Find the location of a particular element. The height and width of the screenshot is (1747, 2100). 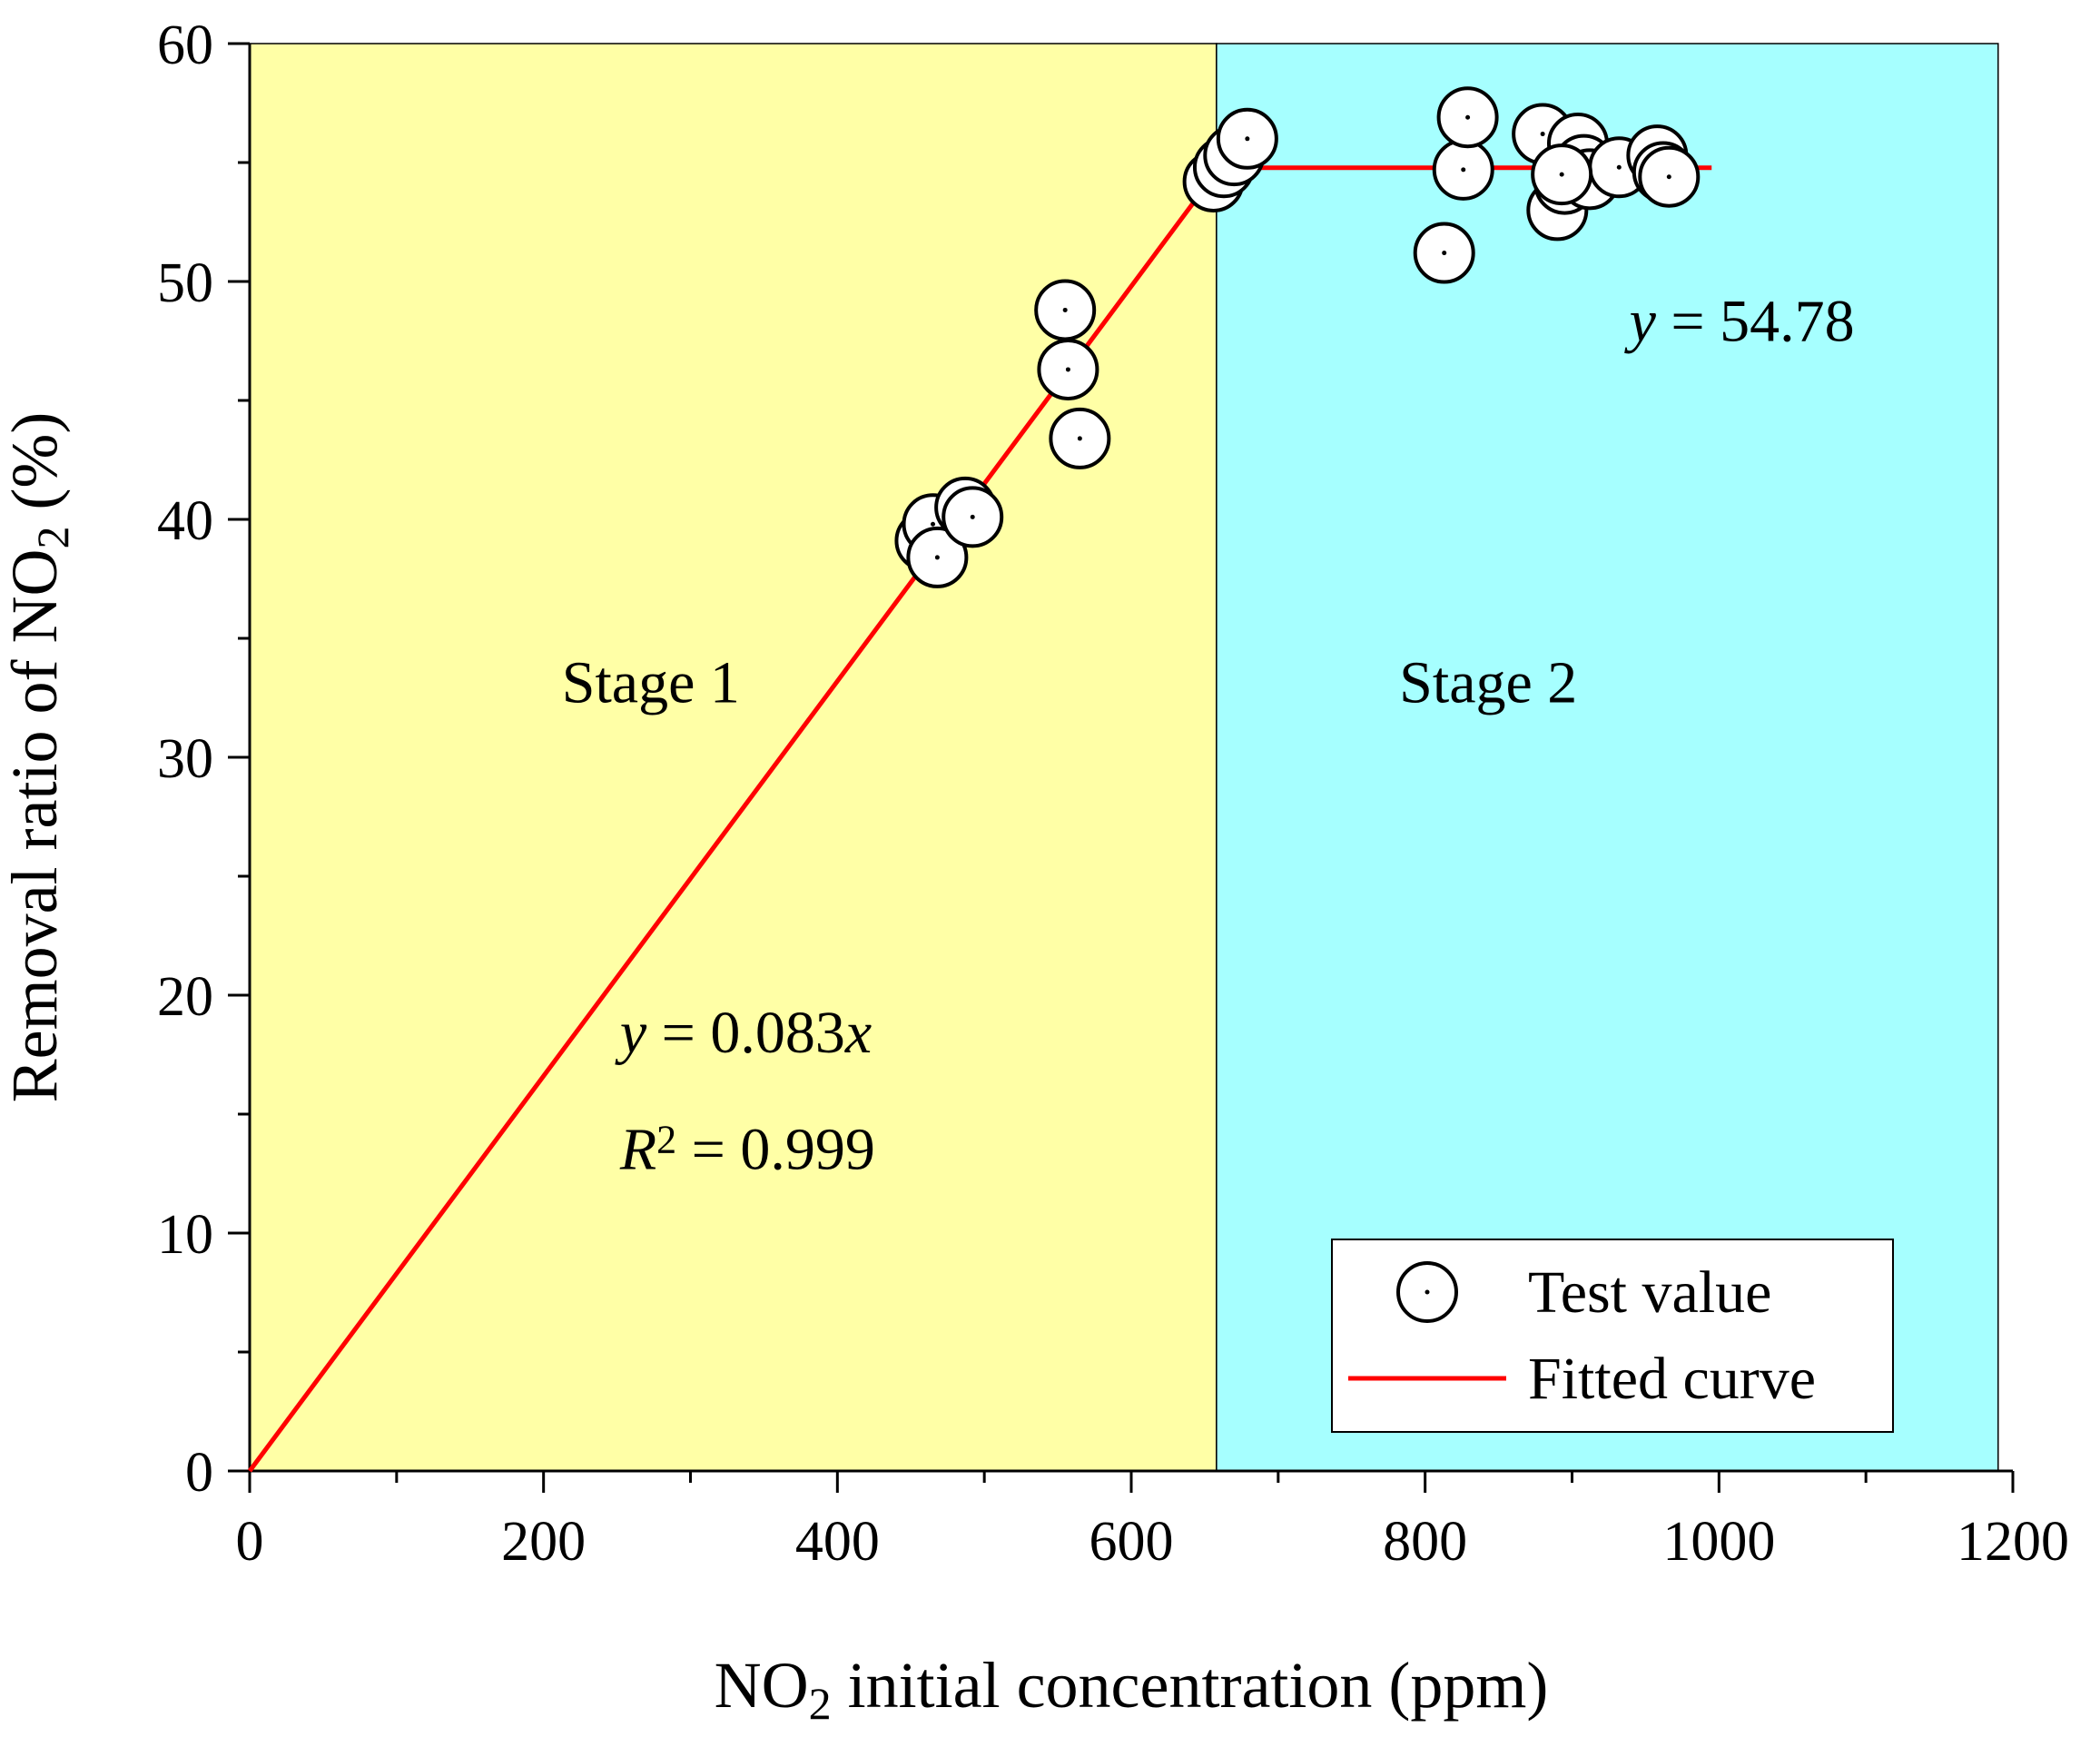

y-tick-label: 0 is located at coordinates (199, 1473).